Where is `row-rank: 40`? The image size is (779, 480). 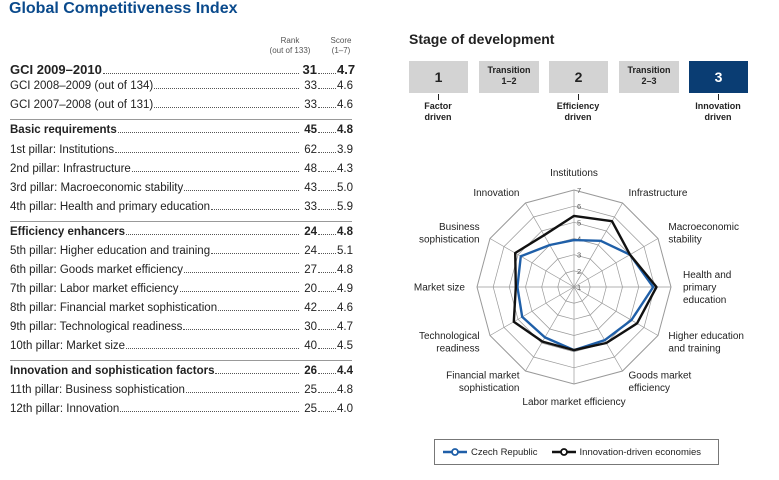
row-rank: 40 is located at coordinates (310, 346).